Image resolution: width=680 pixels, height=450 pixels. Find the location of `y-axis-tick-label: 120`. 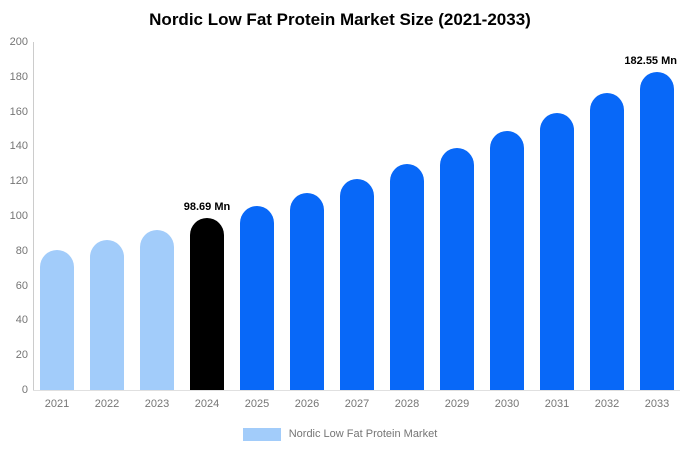

y-axis-tick-label: 120 is located at coordinates (18, 181).